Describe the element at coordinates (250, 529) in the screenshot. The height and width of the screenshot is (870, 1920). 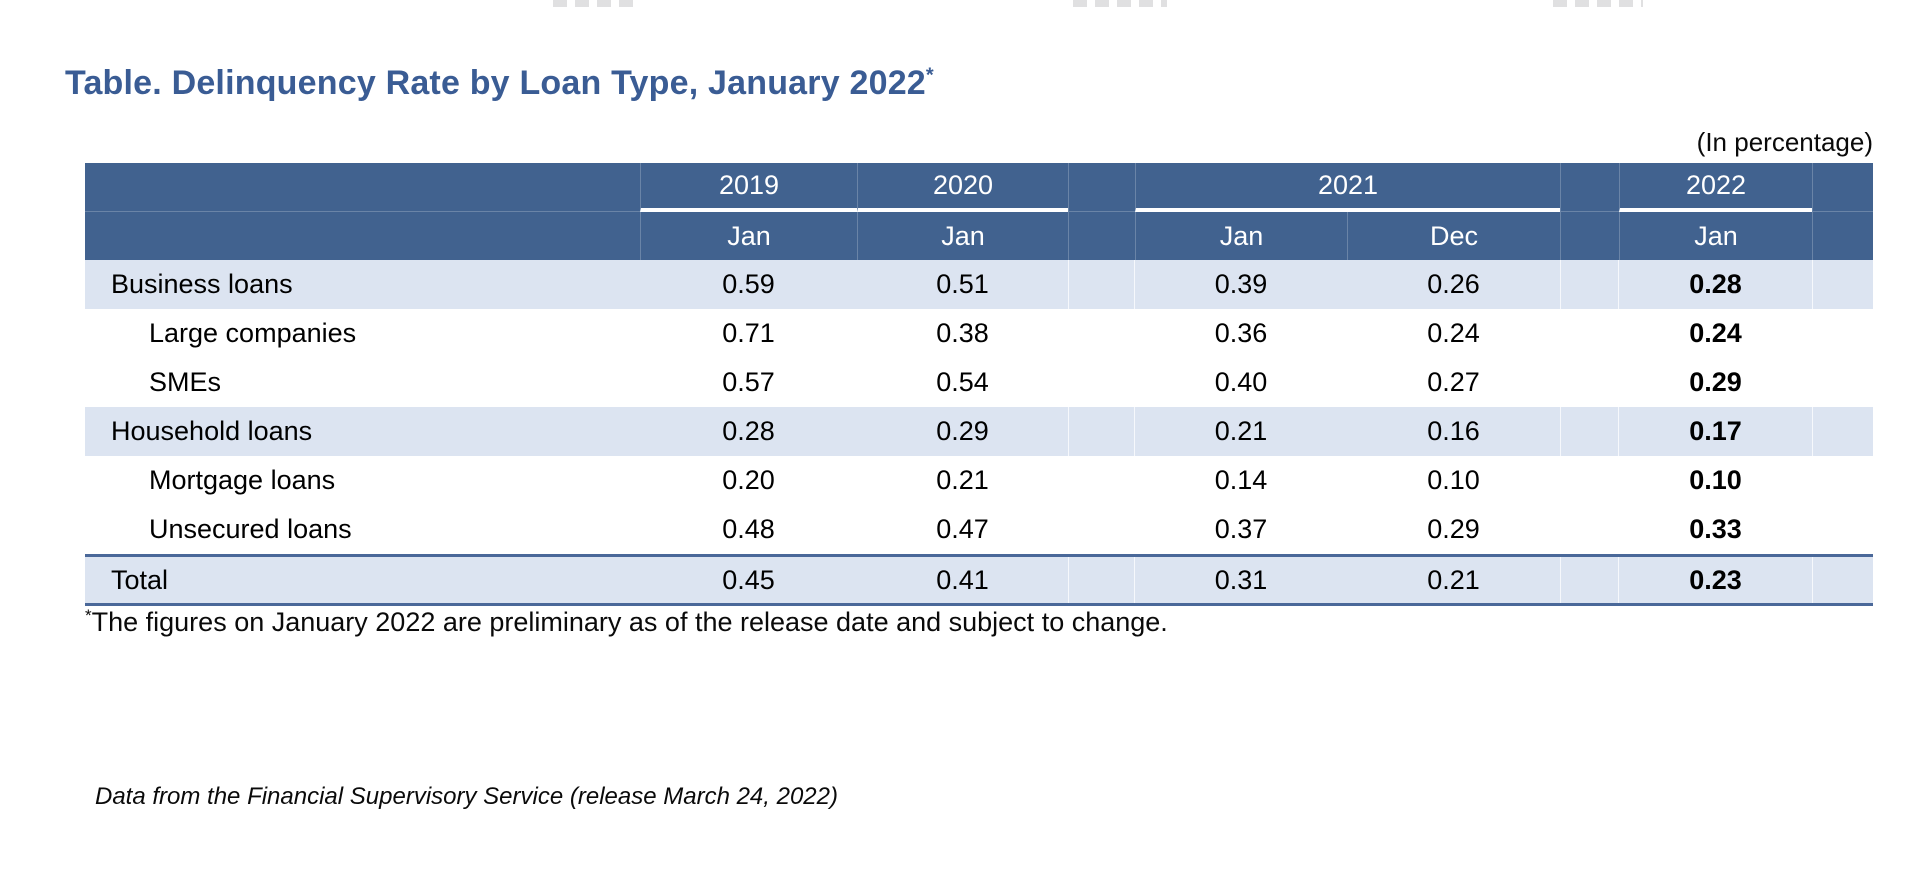
I see `row-label: Unsecured loans` at that location.